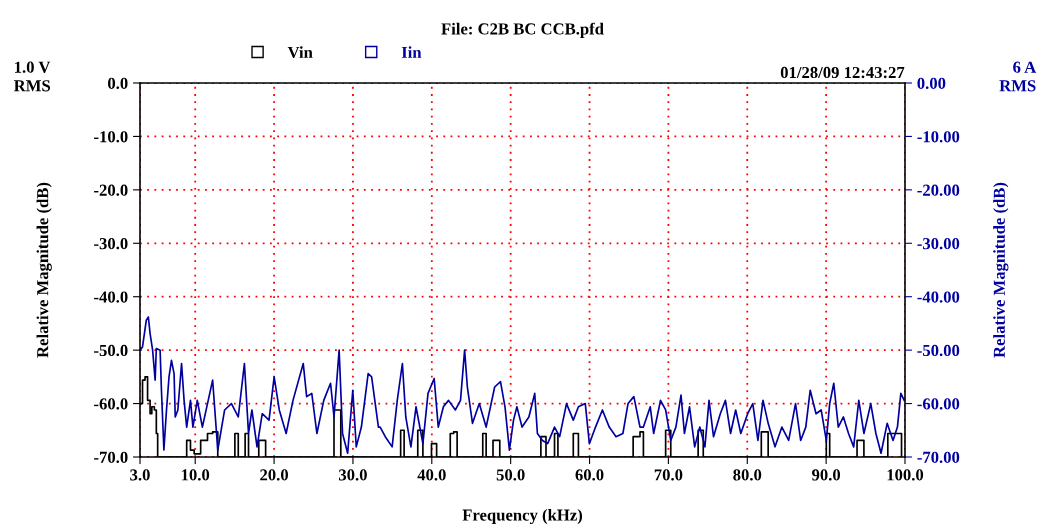 The width and height of the screenshot is (1052, 531). Describe the element at coordinates (111, 243) in the screenshot. I see `y-tick-label: -30.0` at that location.